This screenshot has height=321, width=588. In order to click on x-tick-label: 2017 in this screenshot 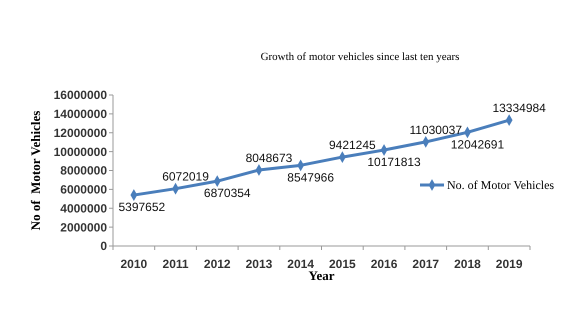, I will do `click(426, 264)`.